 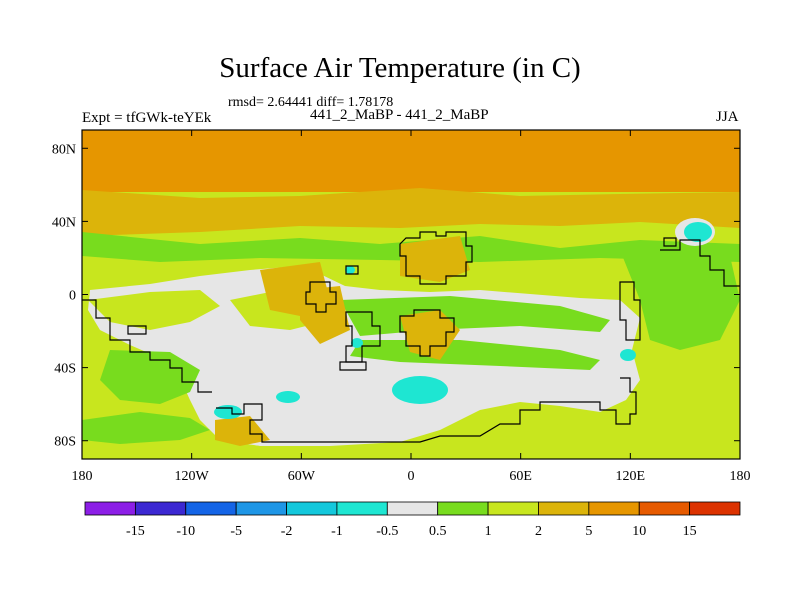 I want to click on stats-text: rmsd= 2.64441 diff= 1.78178, so click(x=311, y=102).